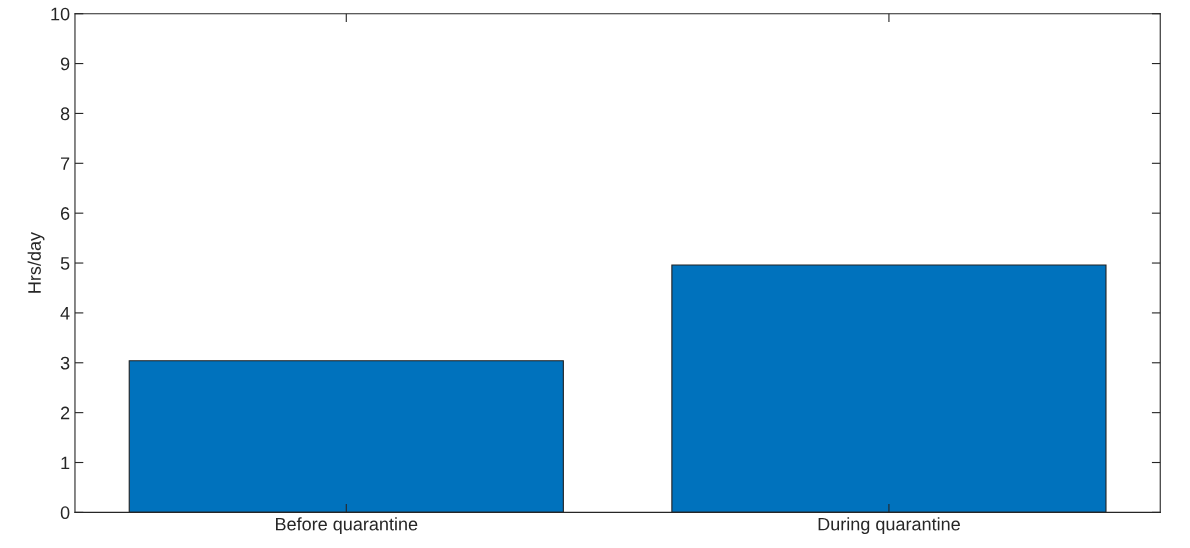 The width and height of the screenshot is (1190, 548). Describe the element at coordinates (65, 114) in the screenshot. I see `y-tick-label: 8` at that location.